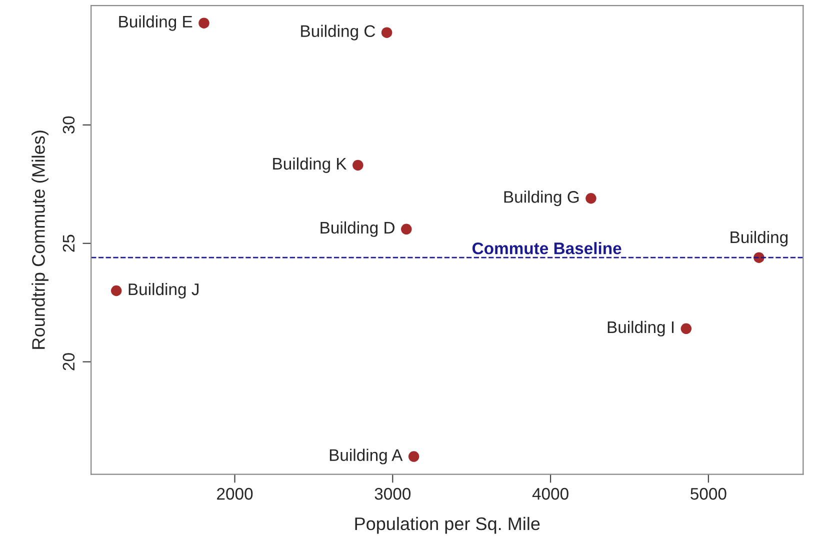 The image size is (828, 558). What do you see at coordinates (40, 239) in the screenshot?
I see `y-axis-title: Roundtrip Commute (Miles)` at bounding box center [40, 239].